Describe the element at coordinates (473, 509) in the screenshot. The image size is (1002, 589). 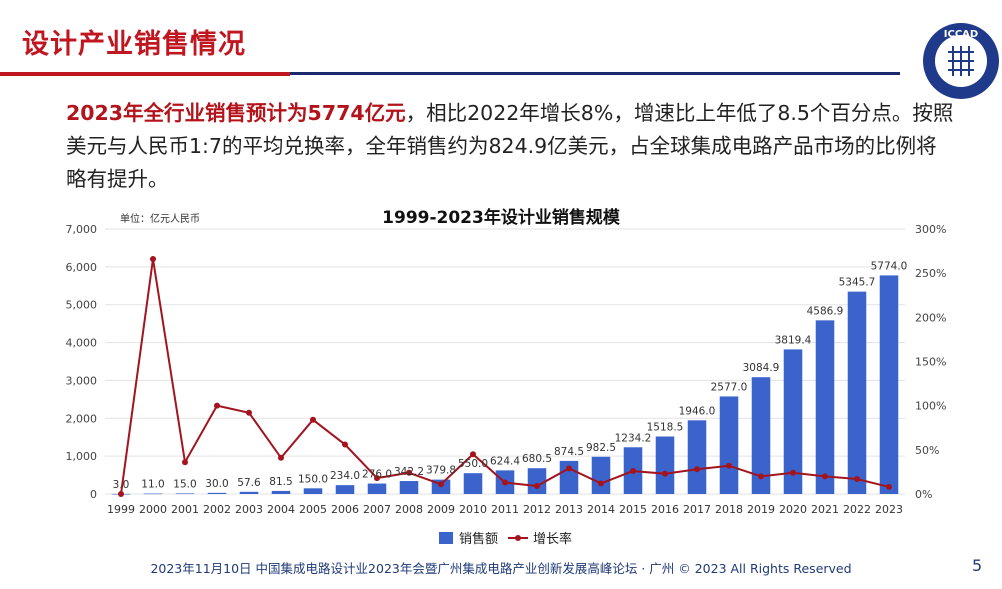
I see `x-tick-label: 2010` at that location.